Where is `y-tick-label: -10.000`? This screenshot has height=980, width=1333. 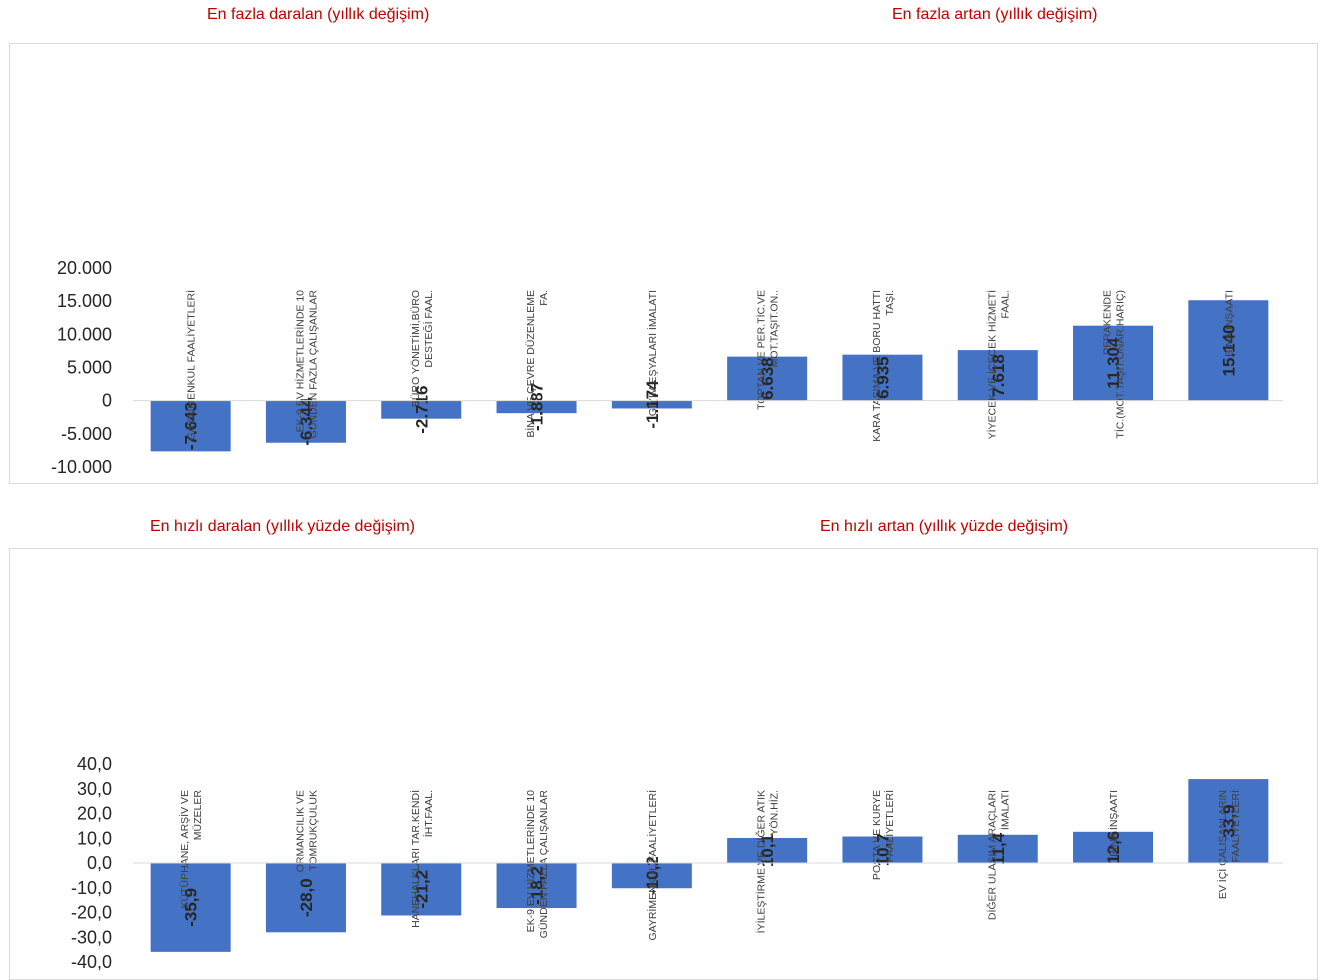 y-tick-label: -10.000 is located at coordinates (81, 467).